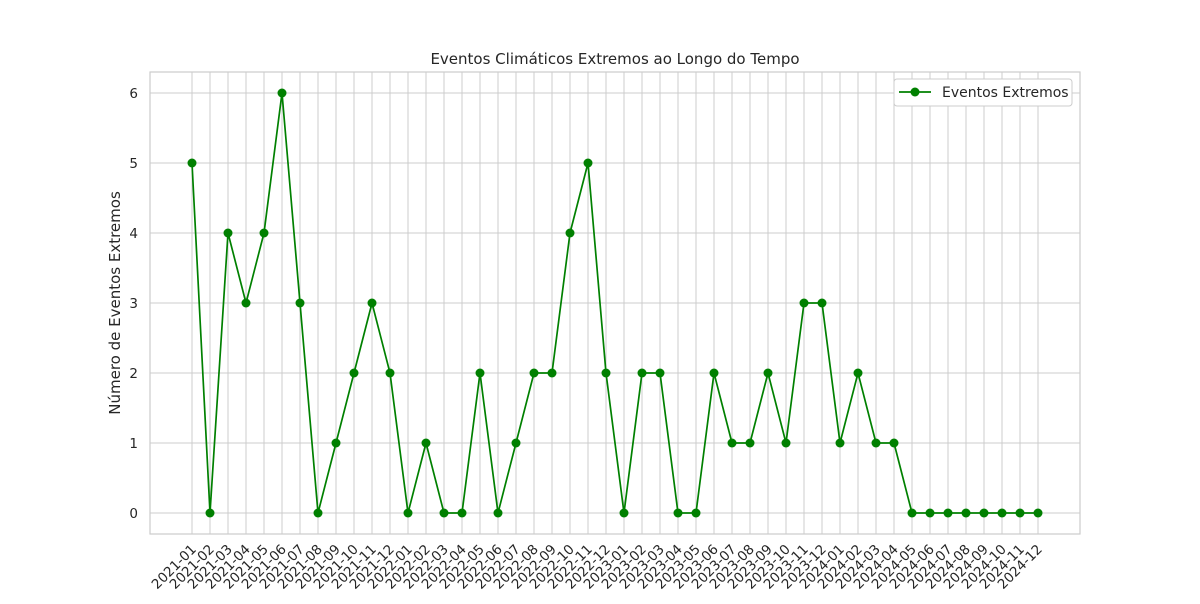 This screenshot has width=1200, height=604. Describe the element at coordinates (133, 164) in the screenshot. I see `y-tick-label: 5` at that location.